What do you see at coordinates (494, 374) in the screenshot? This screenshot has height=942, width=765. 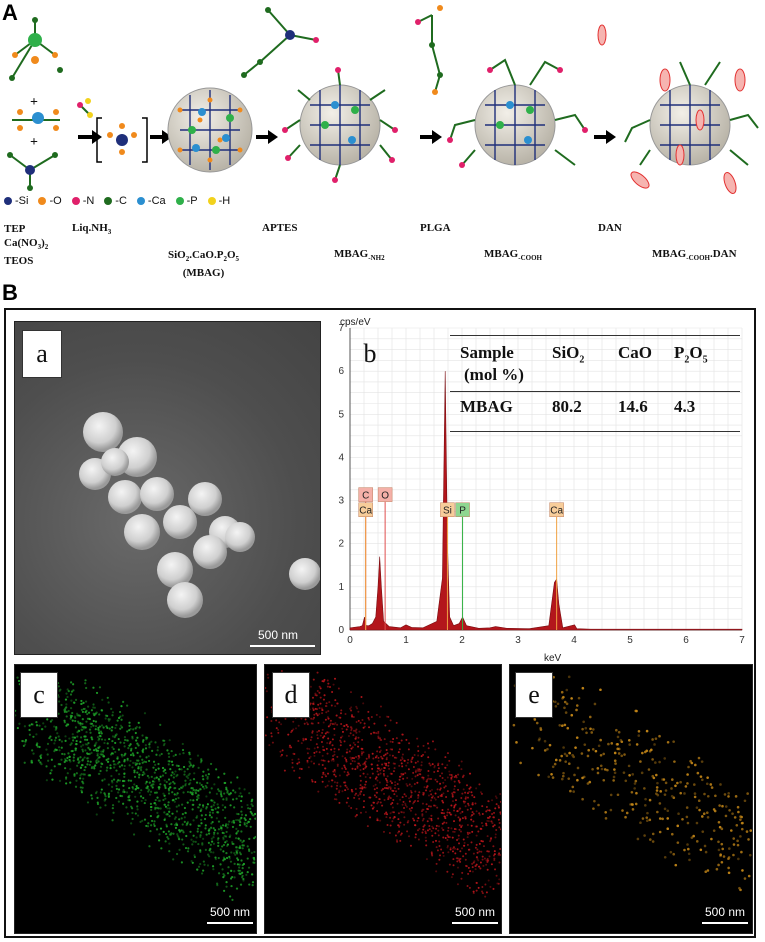 I see `table-header-mol: (mol %)` at bounding box center [494, 374].